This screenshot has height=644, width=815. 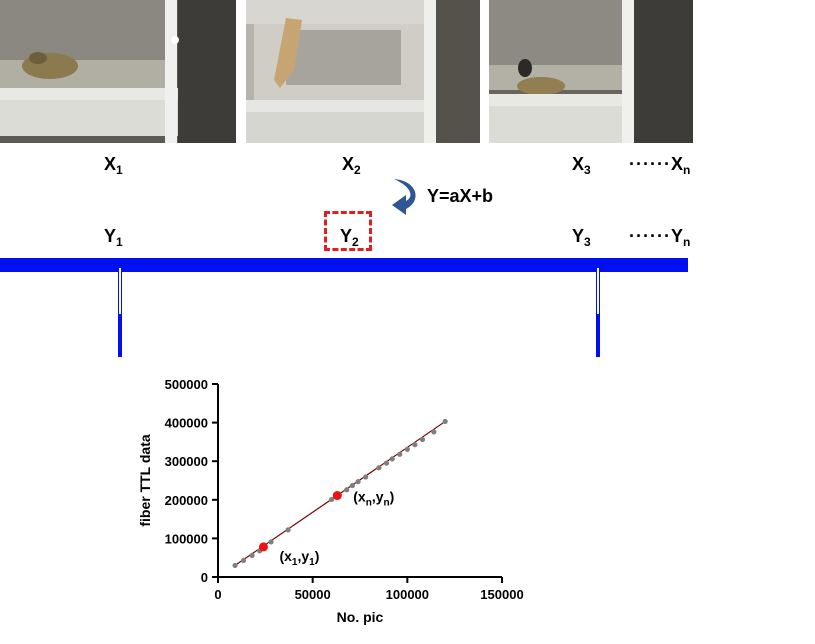 I want to click on label-xn: ······Xn, so click(x=660, y=165).